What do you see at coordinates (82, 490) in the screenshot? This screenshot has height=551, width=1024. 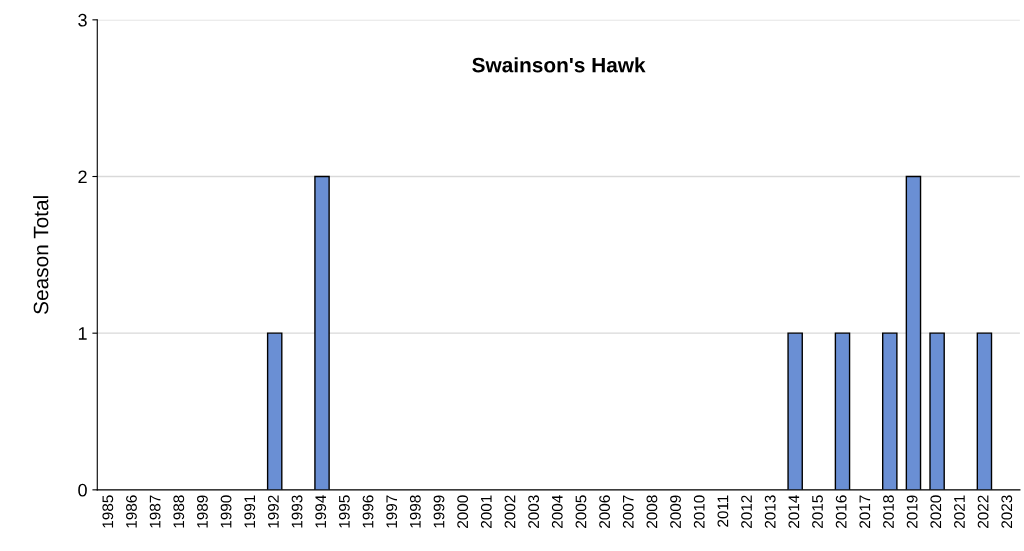 I see `y-tick-label: 0` at bounding box center [82, 490].